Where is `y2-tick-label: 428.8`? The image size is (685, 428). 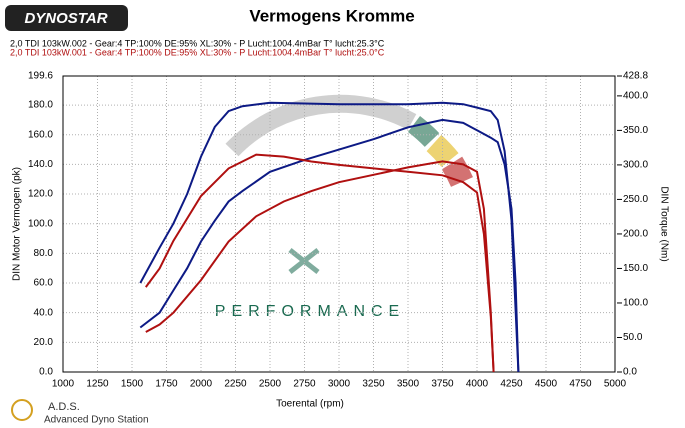
y2-tick-label: 428.8 is located at coordinates (635, 76).